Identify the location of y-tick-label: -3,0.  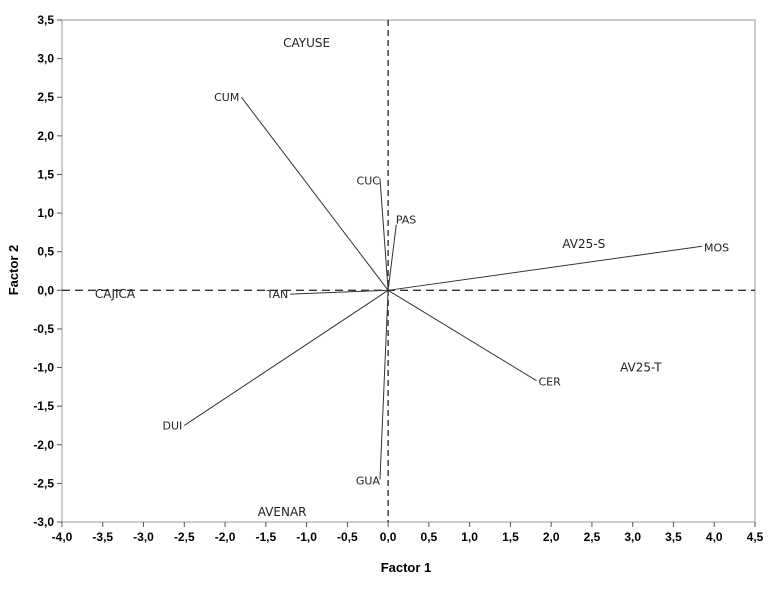
(43, 522).